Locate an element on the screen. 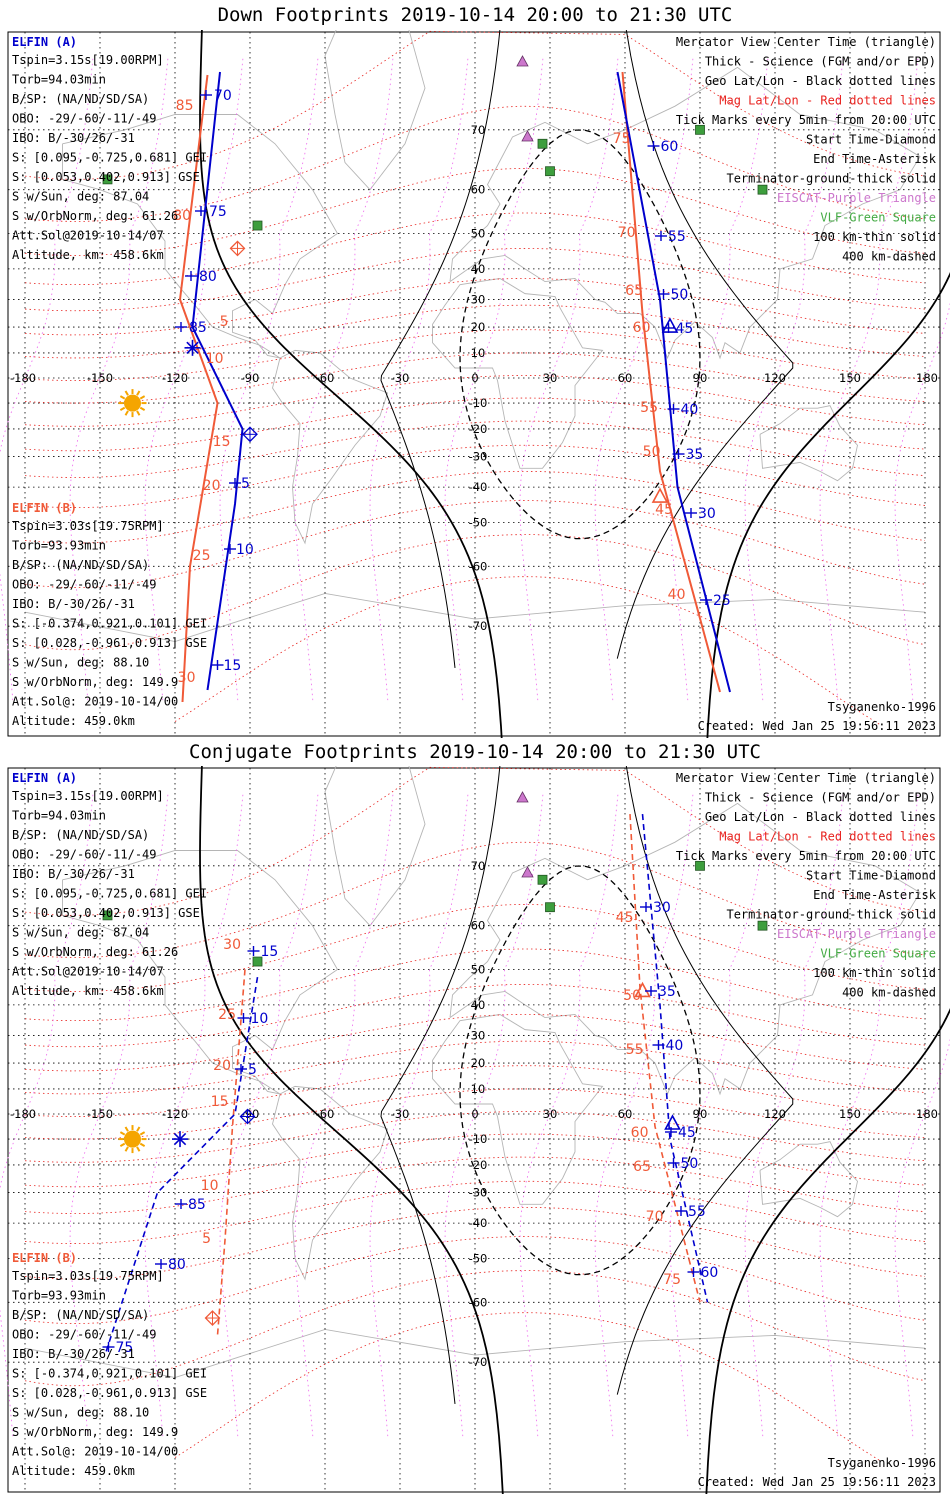  created-timestamp: Created: Wed Jan 25 19:56:11 2023 is located at coordinates (817, 1482).